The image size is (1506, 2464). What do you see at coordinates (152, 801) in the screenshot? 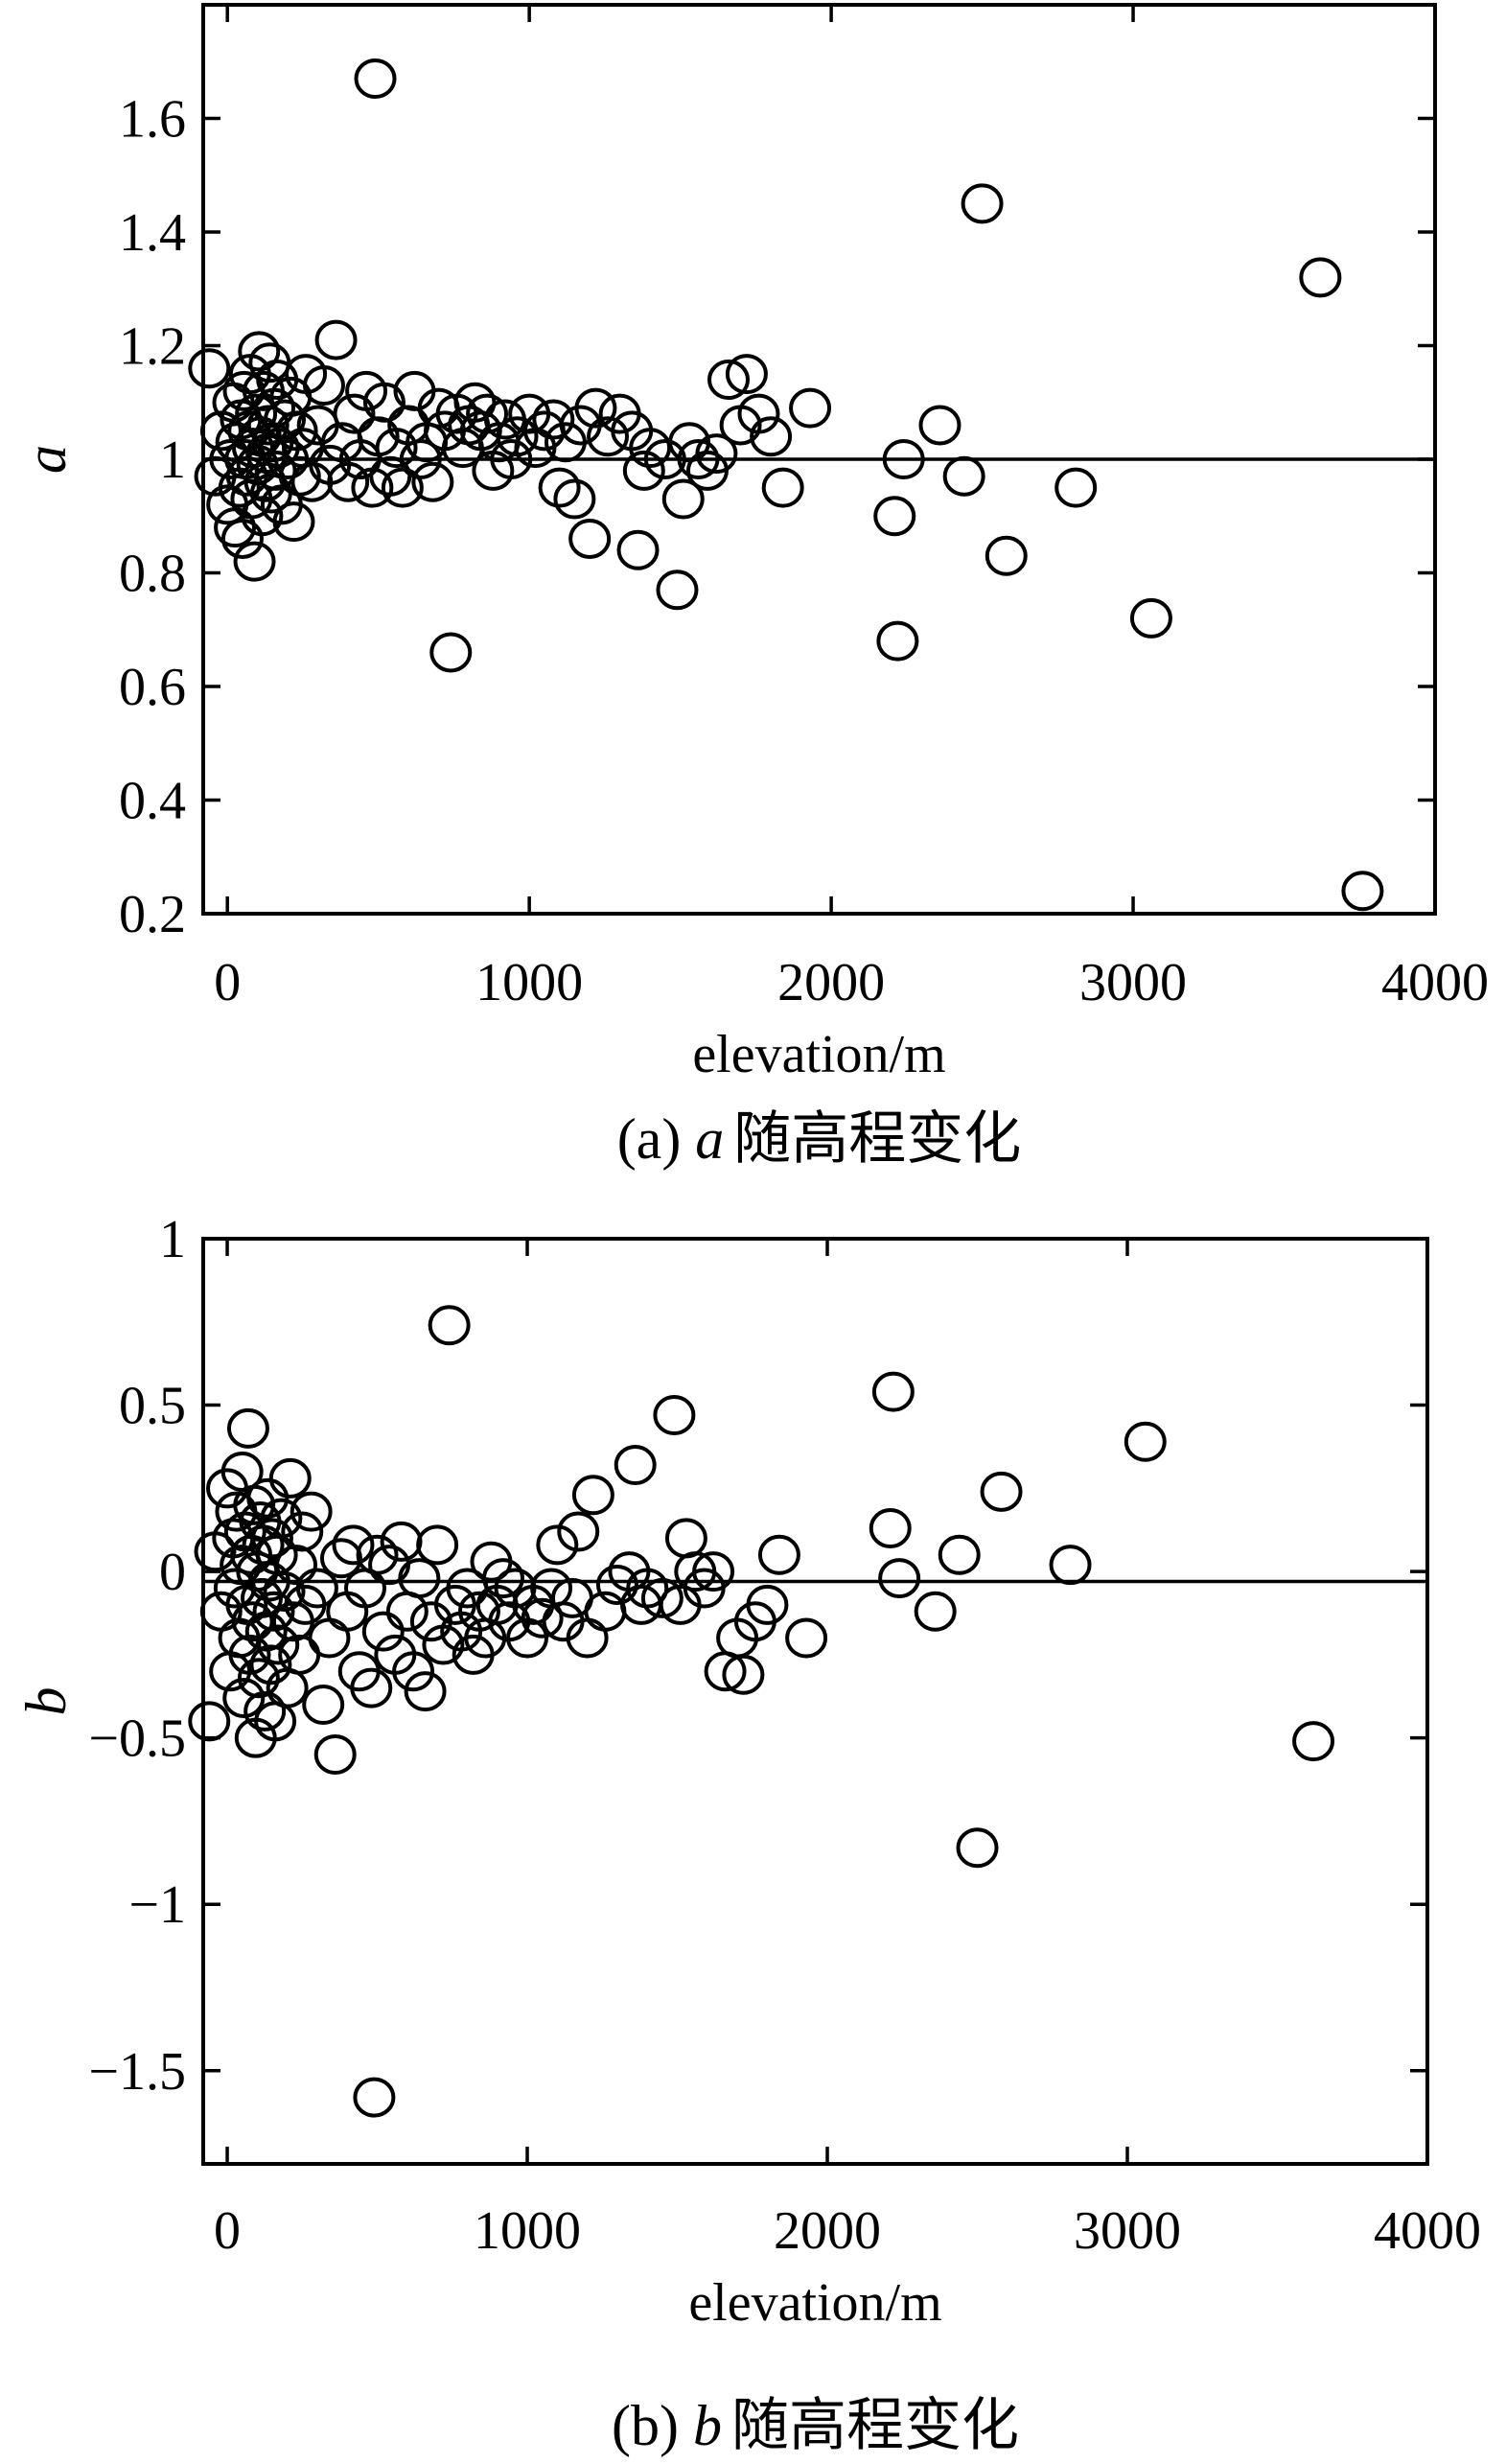
I see `y-tick-label: 0.4` at bounding box center [152, 801].